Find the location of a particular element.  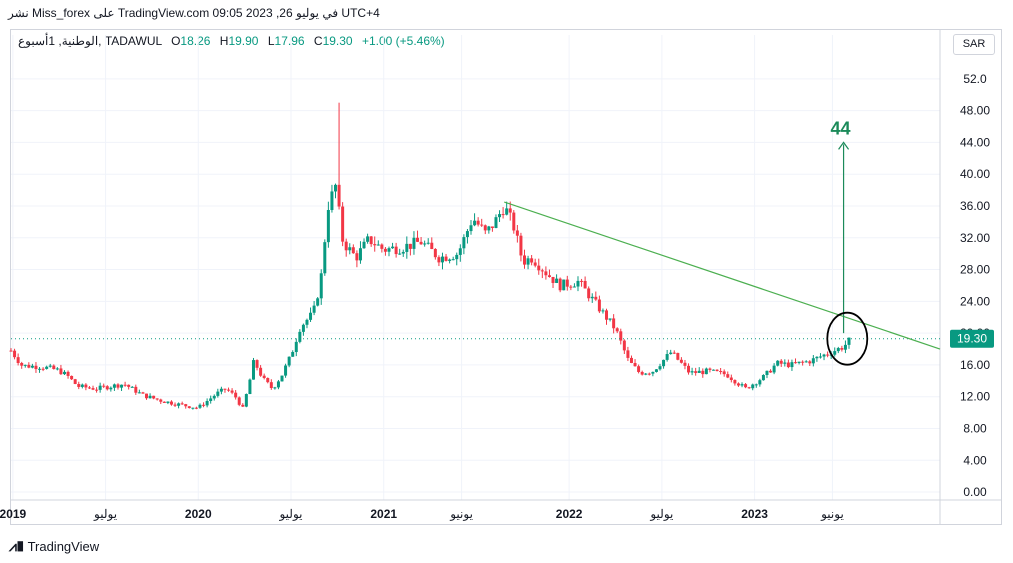

tradingview-logo-icon: ⩘▮ is located at coordinates (17, 546).